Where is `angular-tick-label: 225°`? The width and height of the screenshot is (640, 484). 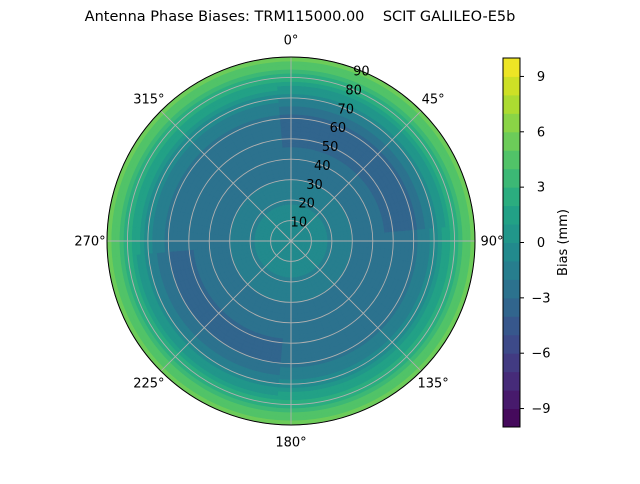
angular-tick-label: 225° is located at coordinates (148, 384).